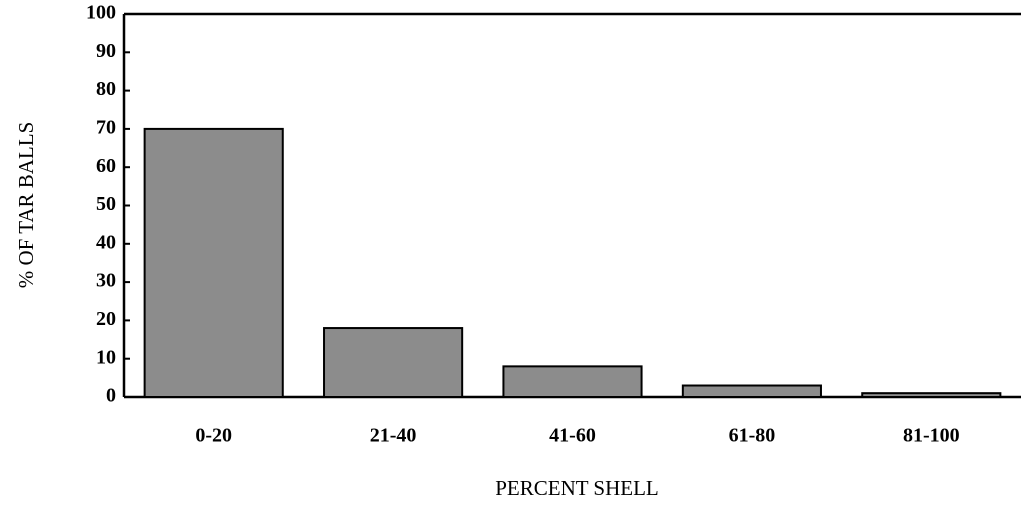 Image resolution: width=1021 pixels, height=508 pixels. I want to click on y-axis-title: % OF TAR BALLS, so click(26, 205).